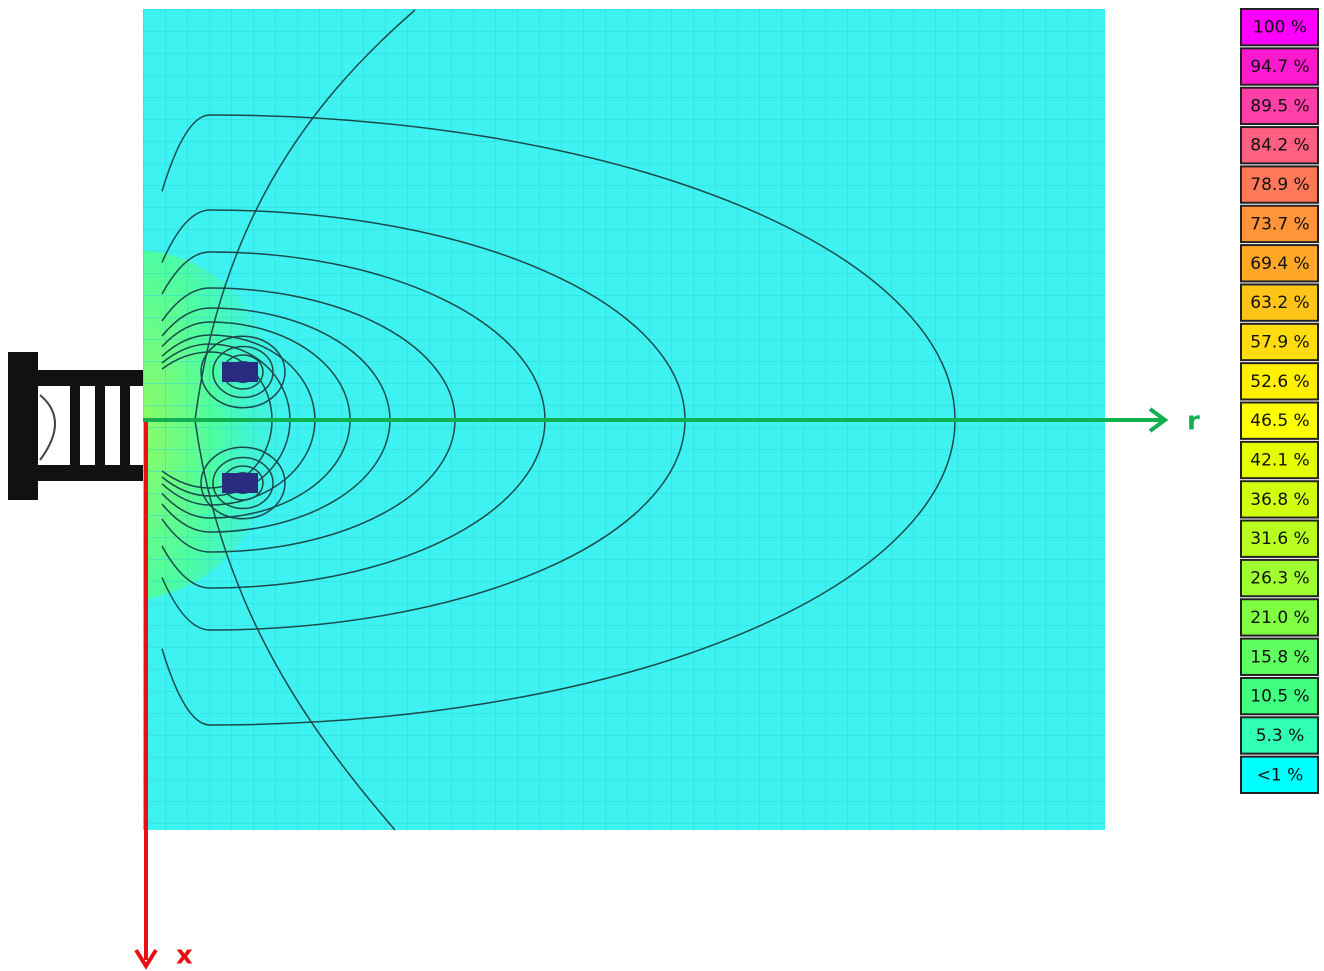 This screenshot has height=971, width=1324. Describe the element at coordinates (240, 427) in the screenshot. I see `sources` at that location.